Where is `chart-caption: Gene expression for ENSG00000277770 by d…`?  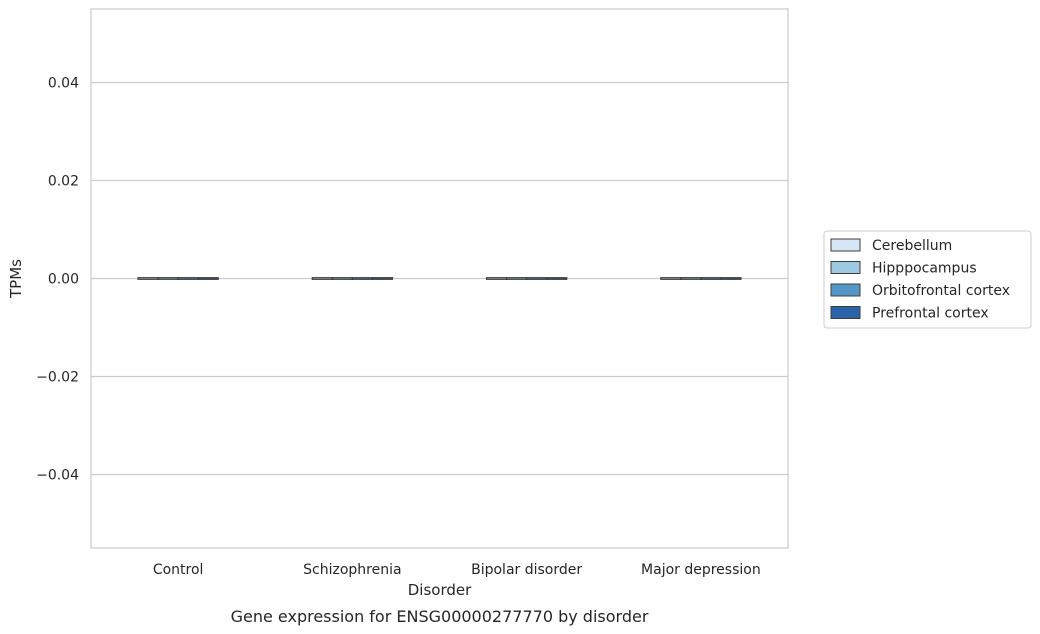 chart-caption: Gene expression for ENSG00000277770 by d… is located at coordinates (440, 616).